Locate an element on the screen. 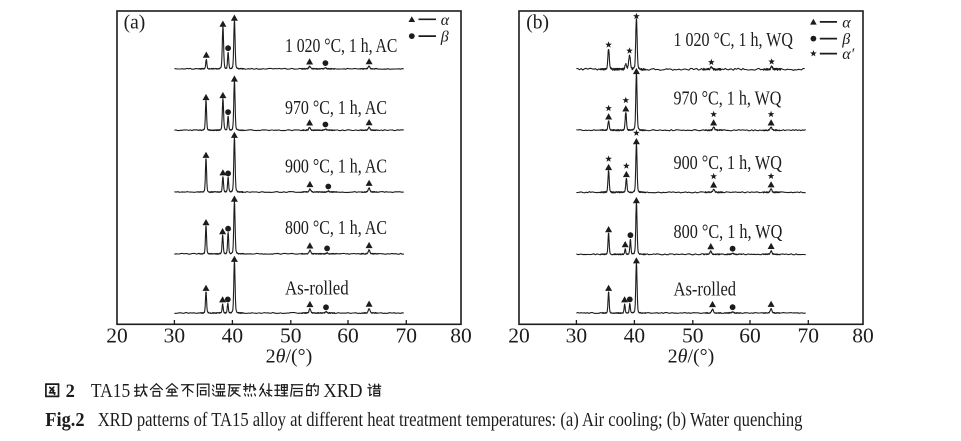 Image resolution: width=961 pixels, height=441 pixels. svg-text: 800 °C, 1 h, WQ is located at coordinates (728, 232).